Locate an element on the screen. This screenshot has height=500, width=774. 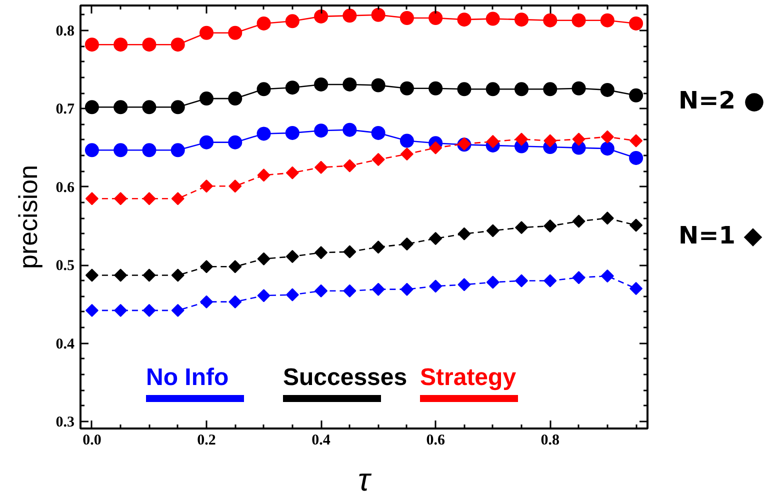
x-tick-label: 0.2 is located at coordinates (206, 440).